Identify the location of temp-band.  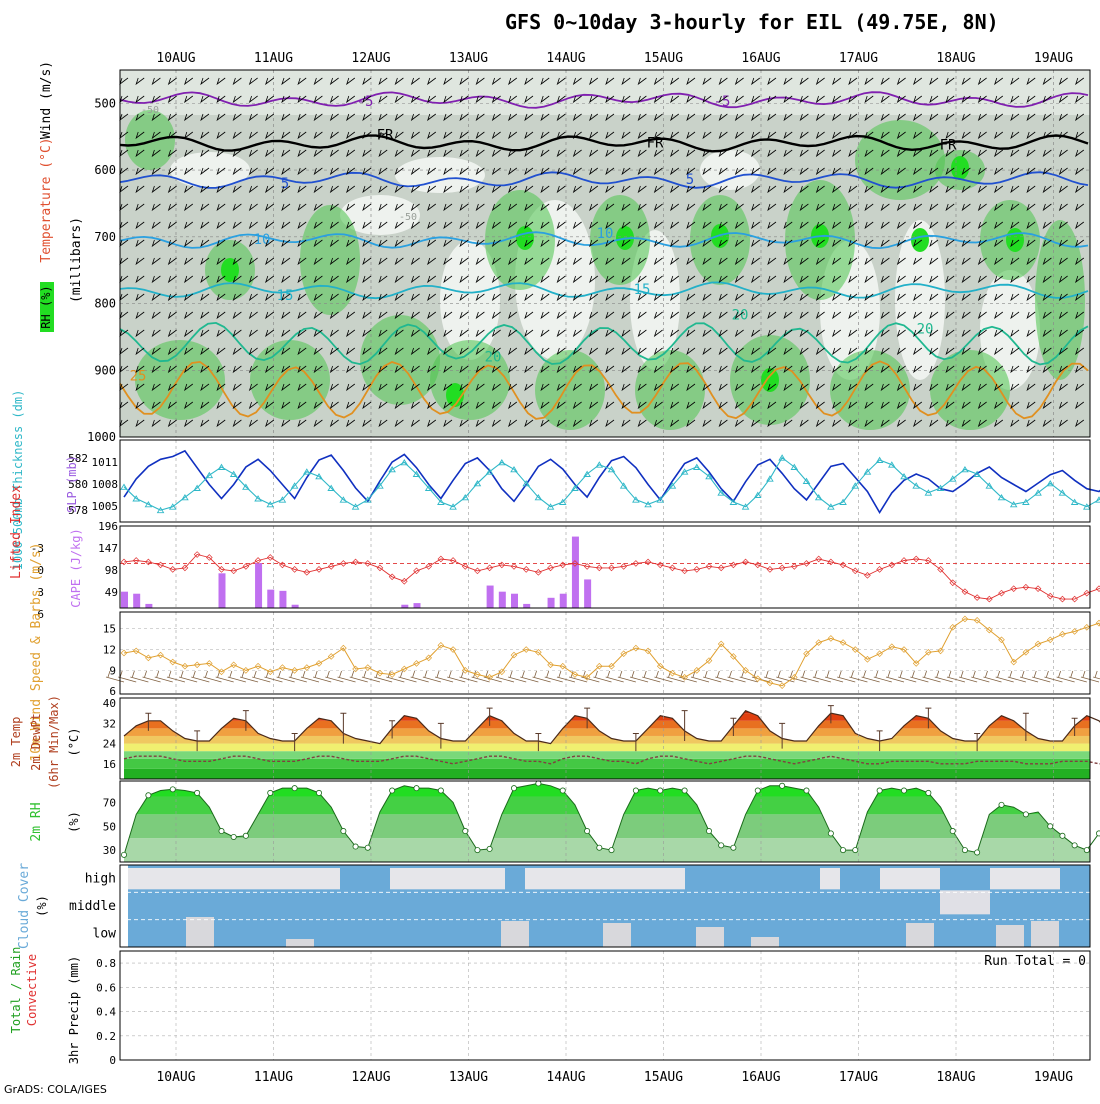
(607, 739).